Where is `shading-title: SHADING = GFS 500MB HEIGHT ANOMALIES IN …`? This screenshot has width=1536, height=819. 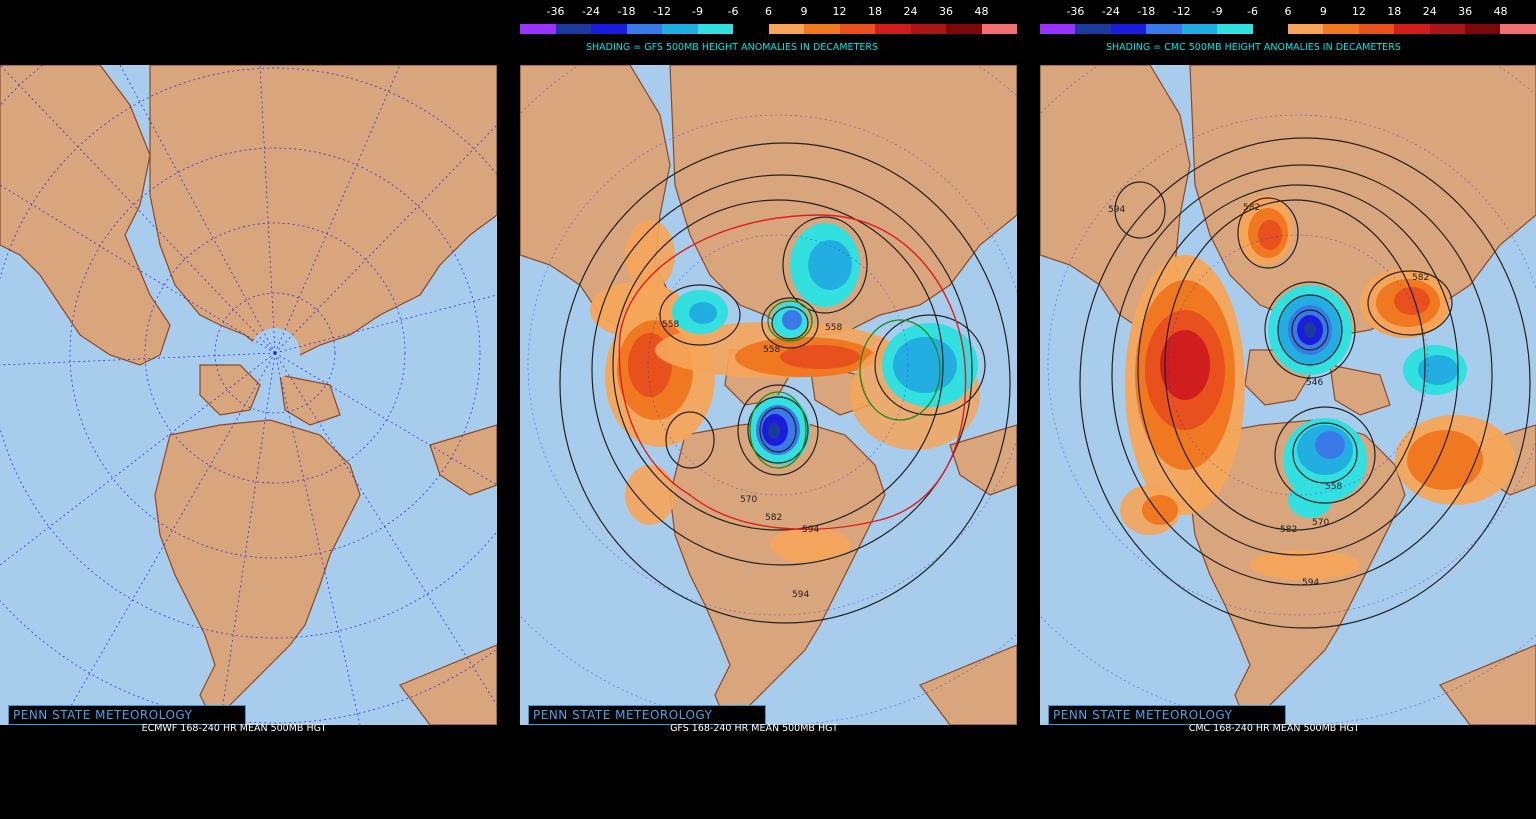 shading-title: SHADING = GFS 500MB HEIGHT ANOMALIES IN … is located at coordinates (732, 47).